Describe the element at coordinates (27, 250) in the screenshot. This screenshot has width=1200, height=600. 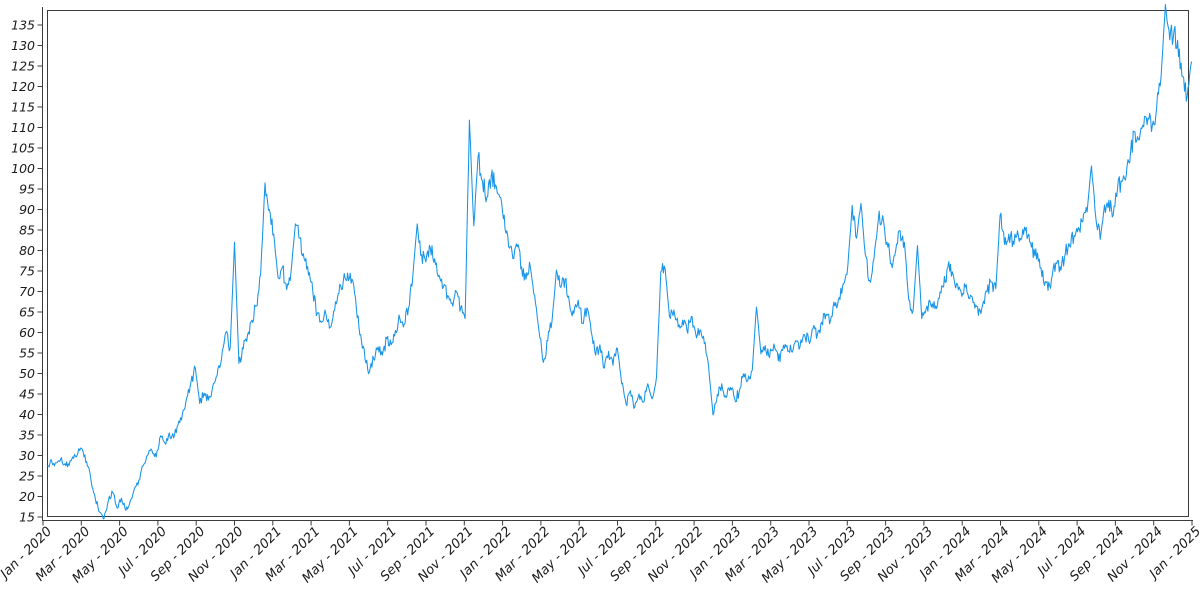
I see `y-tick-label: 80` at that location.